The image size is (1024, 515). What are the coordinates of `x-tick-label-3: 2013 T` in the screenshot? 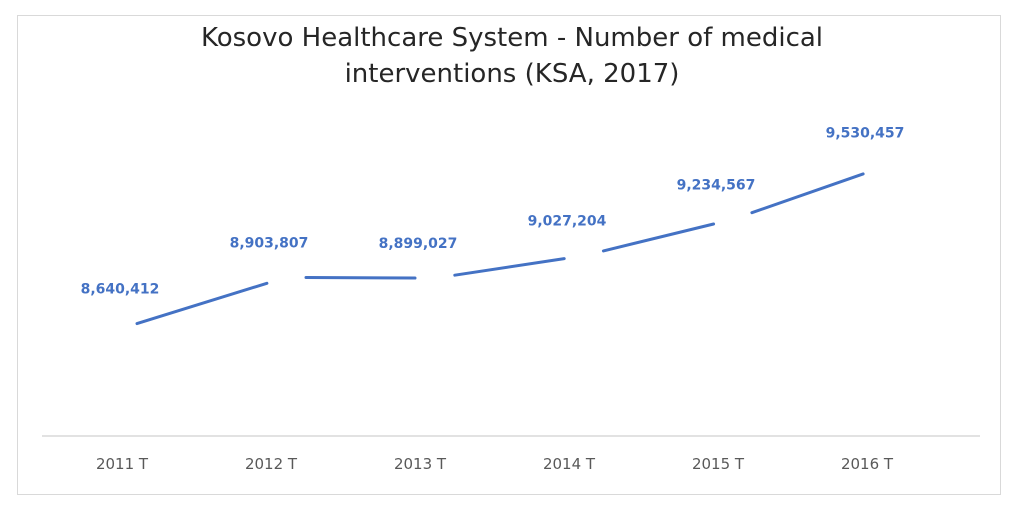 It's located at (420, 464).